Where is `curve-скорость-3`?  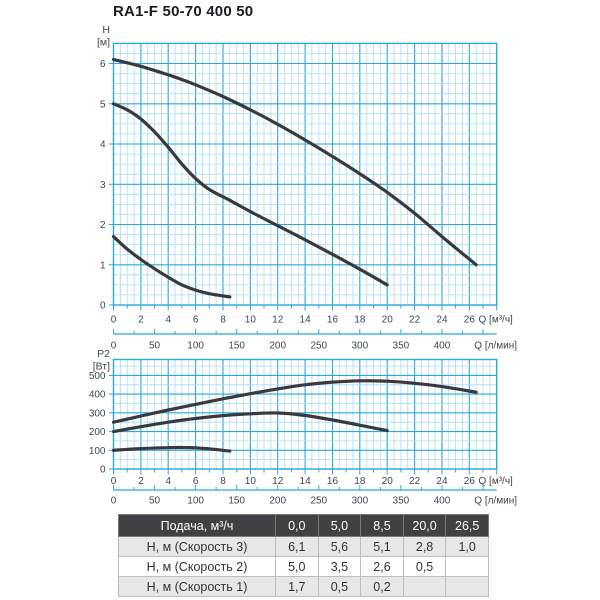 curve-скорость-3 is located at coordinates (294, 401).